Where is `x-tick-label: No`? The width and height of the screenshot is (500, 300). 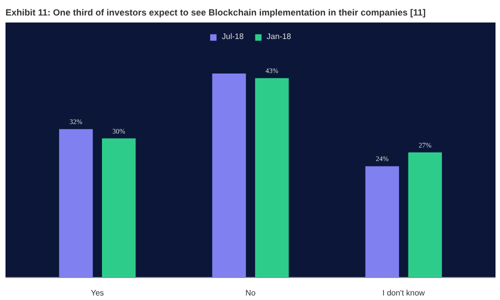
x-tick-label: No is located at coordinates (250, 293).